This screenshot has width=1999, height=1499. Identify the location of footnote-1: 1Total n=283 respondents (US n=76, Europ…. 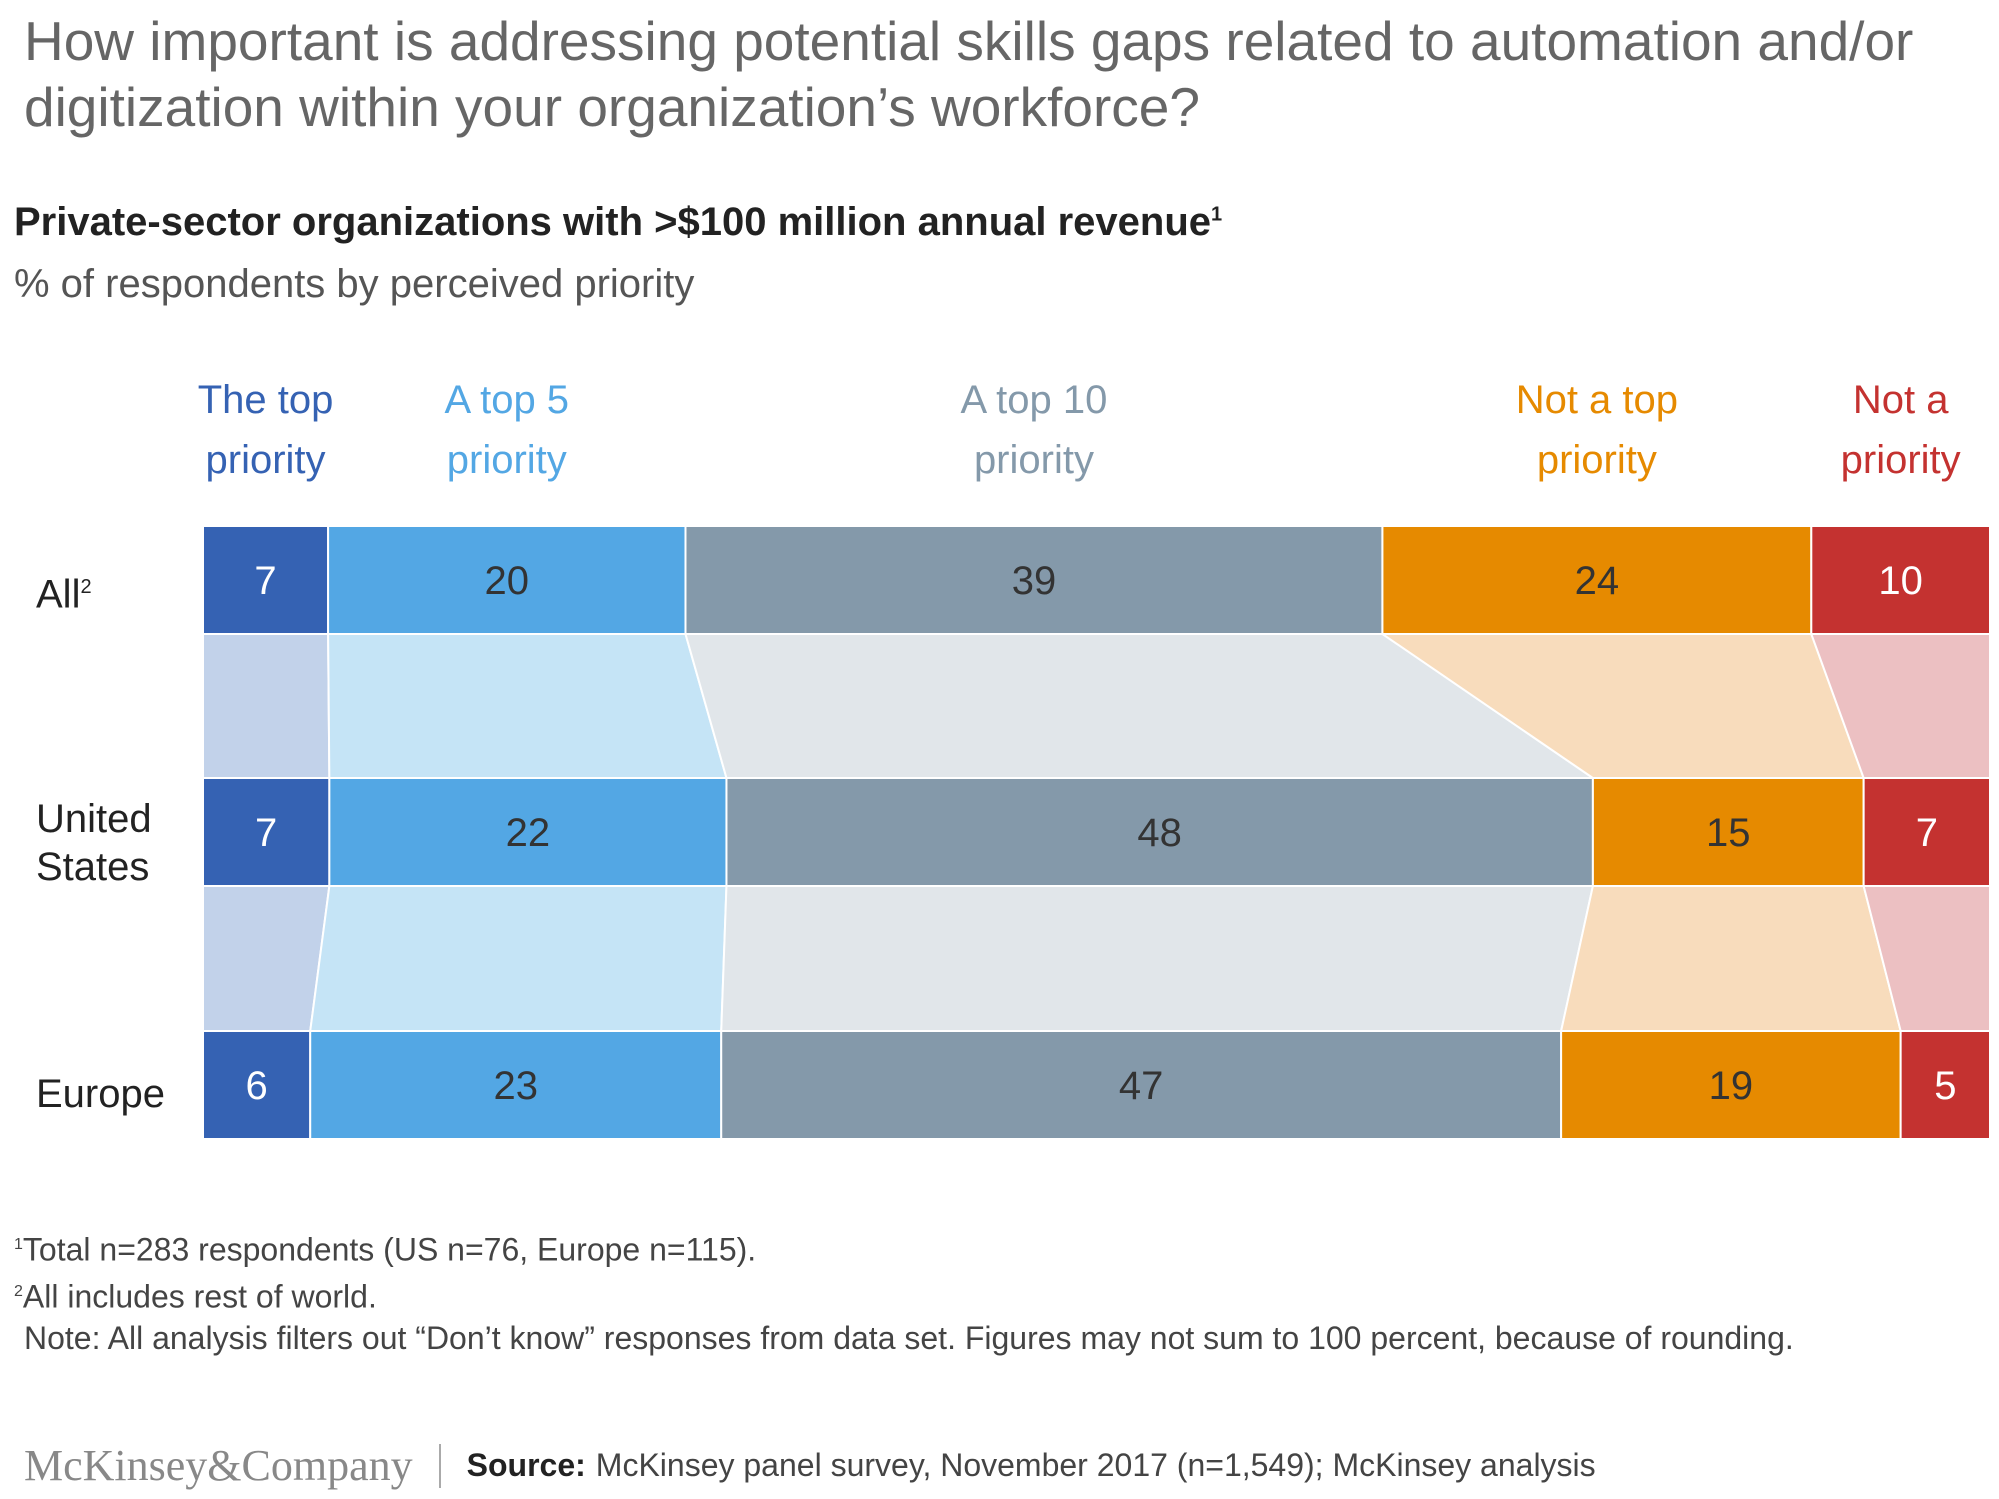
(994, 1247).